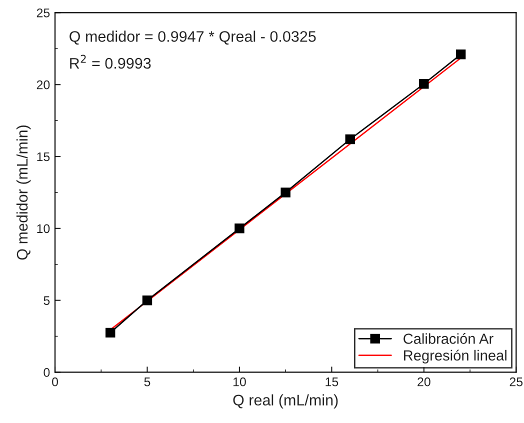  I want to click on y-tick-label: 10, so click(43, 229).